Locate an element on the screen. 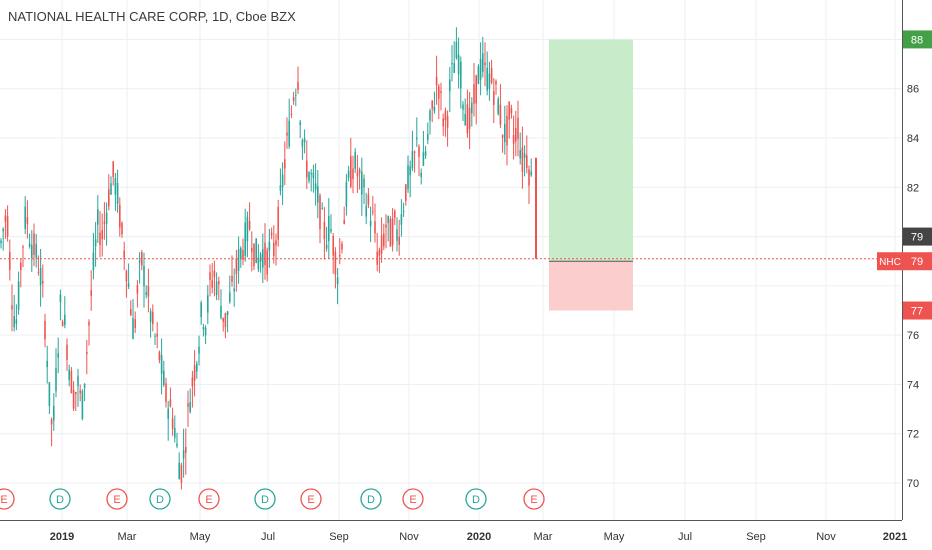 This screenshot has width=932, height=550. x-tick-label: Mar is located at coordinates (127, 537).